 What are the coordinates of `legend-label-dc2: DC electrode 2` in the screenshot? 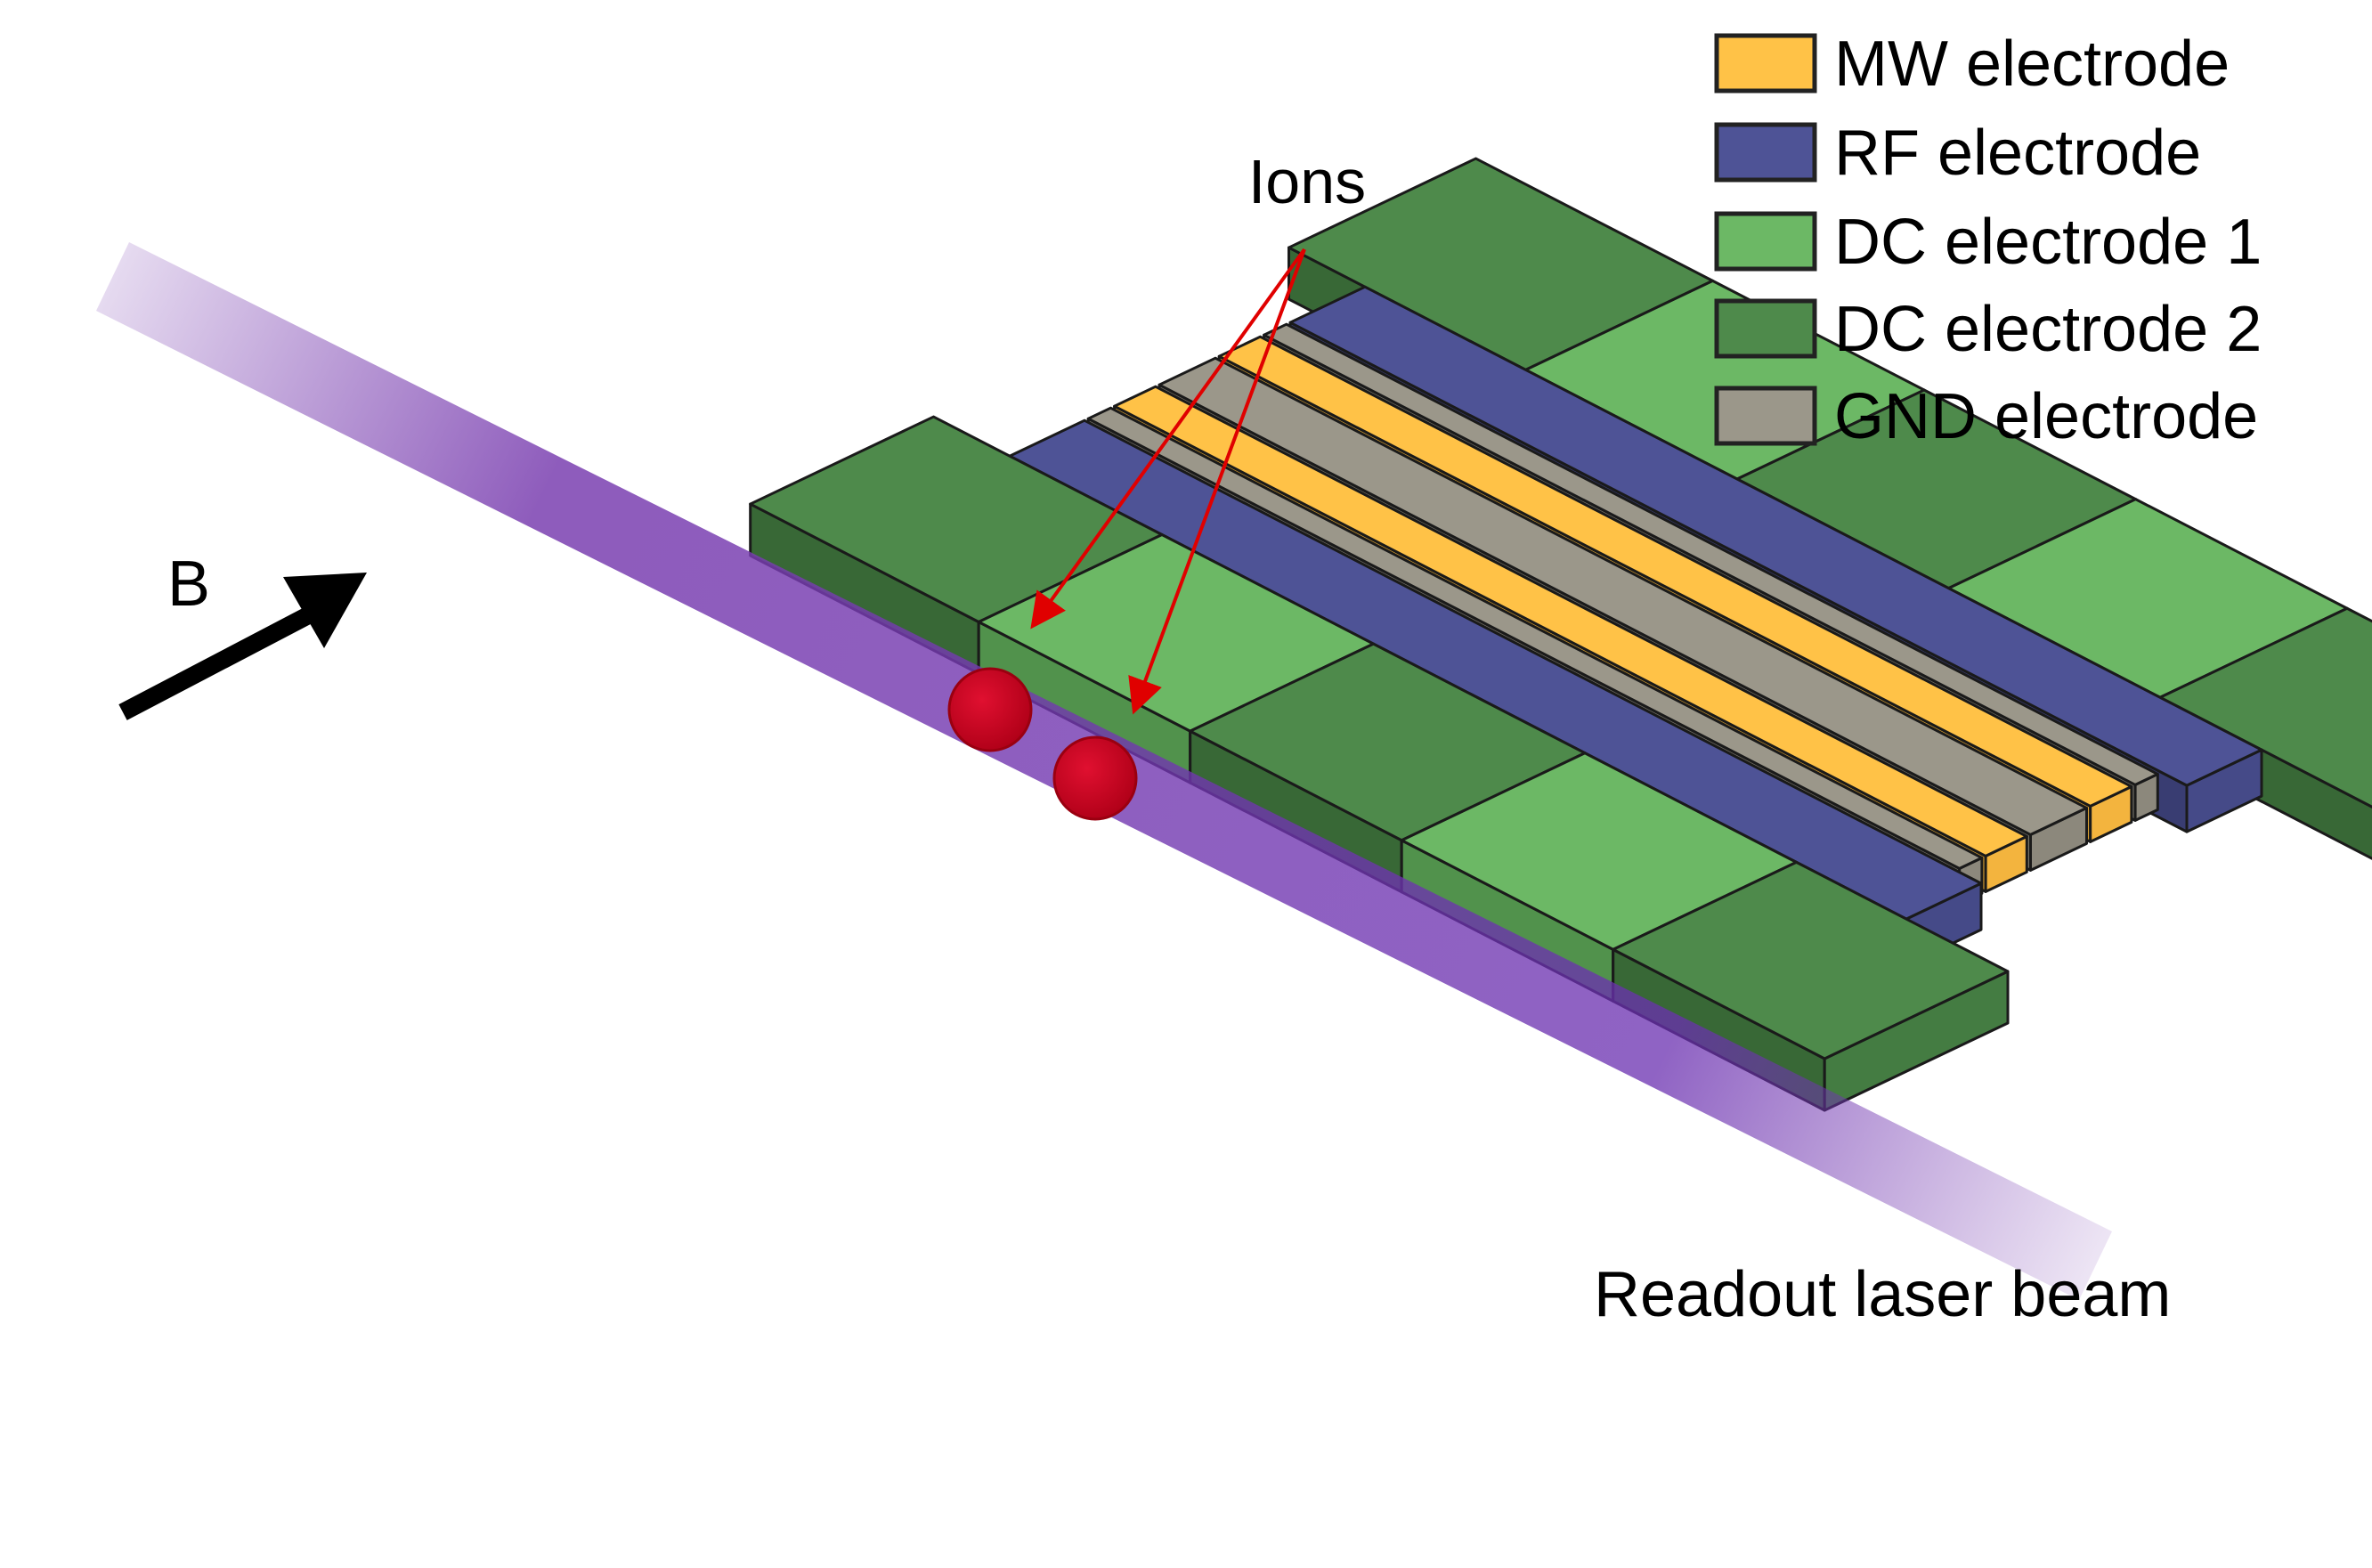 It's located at (2048, 329).